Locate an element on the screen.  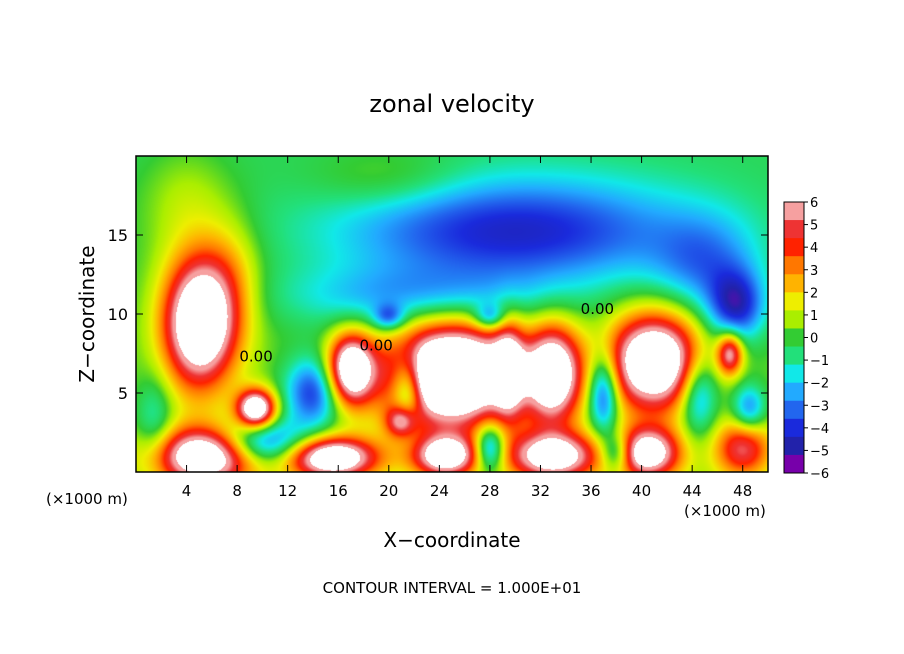
x-axis-label: X−coordinate is located at coordinates (451, 540).